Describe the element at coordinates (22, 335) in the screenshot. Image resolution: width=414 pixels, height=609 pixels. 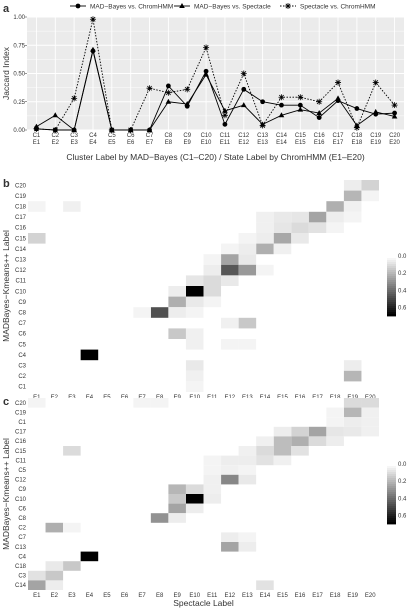
I see `y-tick-label: C6` at that location.